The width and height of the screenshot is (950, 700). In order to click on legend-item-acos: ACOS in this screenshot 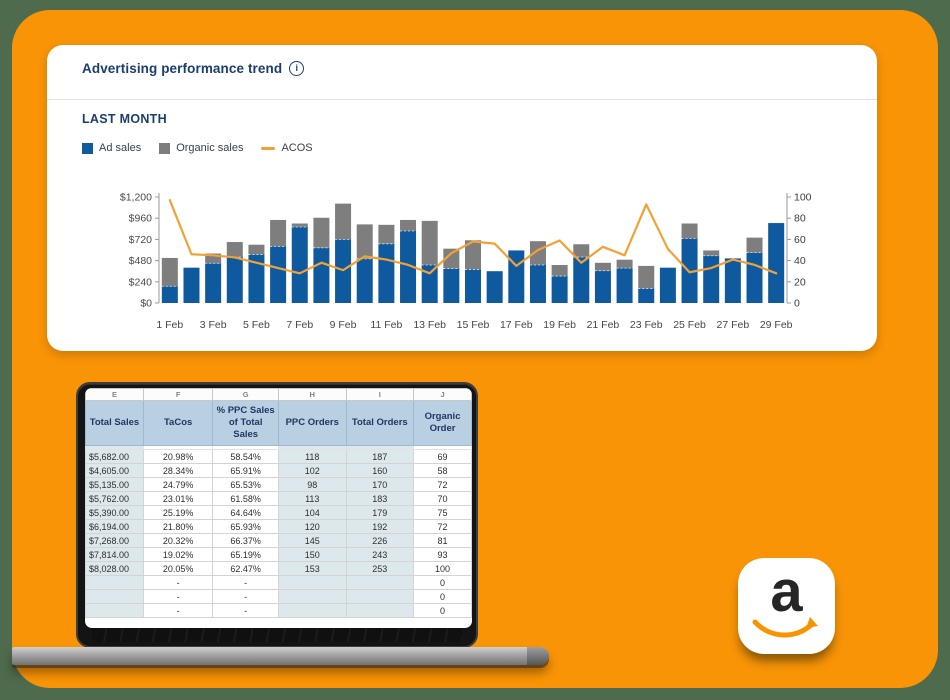, I will do `click(287, 148)`.